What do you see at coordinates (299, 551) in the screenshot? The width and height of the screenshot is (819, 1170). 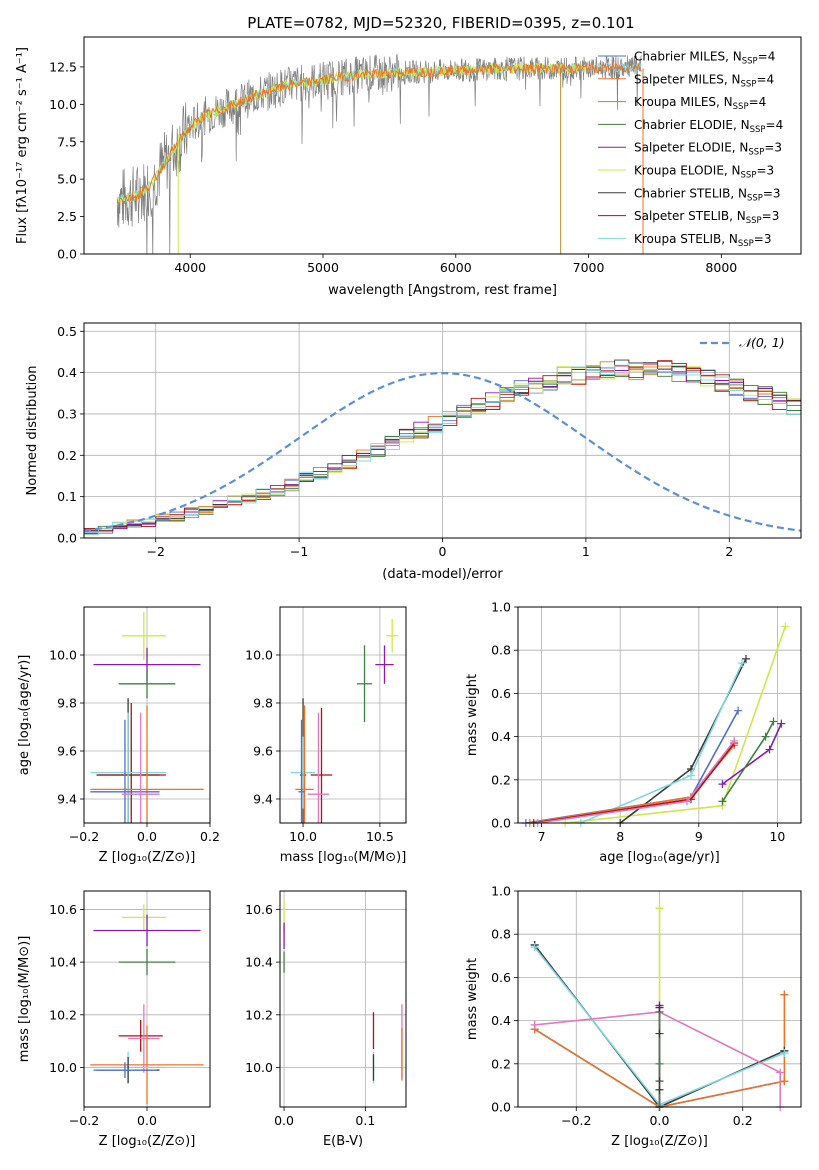 I see `x-tick-label: −1` at bounding box center [299, 551].